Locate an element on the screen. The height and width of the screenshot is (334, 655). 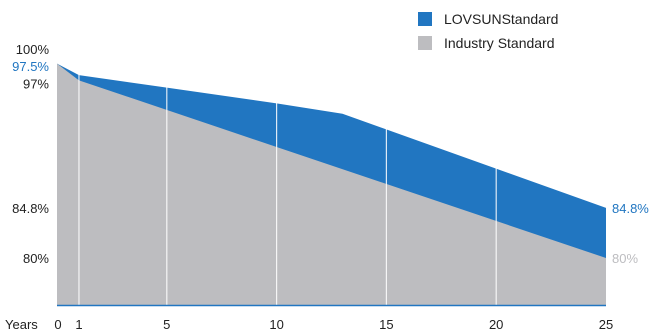
y-axis: 100% 97% 84.8% 80% is located at coordinates (30, 154).